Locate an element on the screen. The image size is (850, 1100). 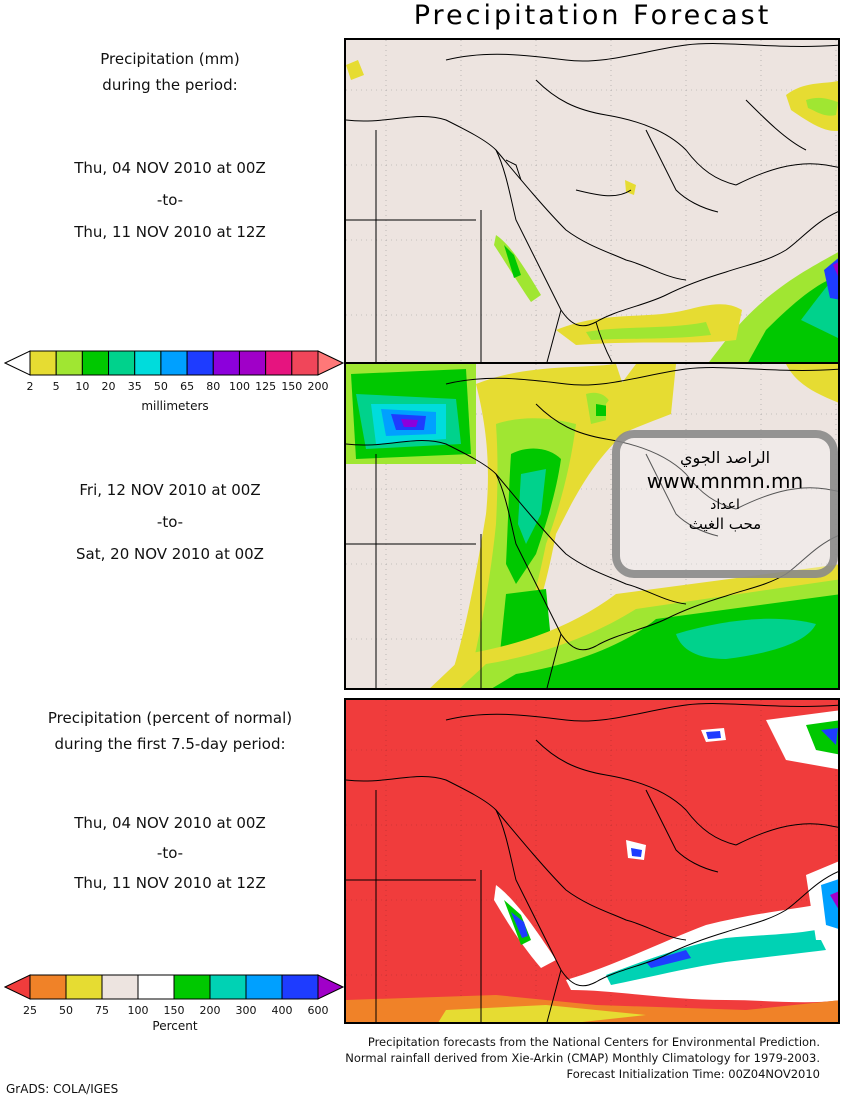
panel2-start-date: Fri, 12 NOV 2010 at 00Z is located at coordinates (170, 490).